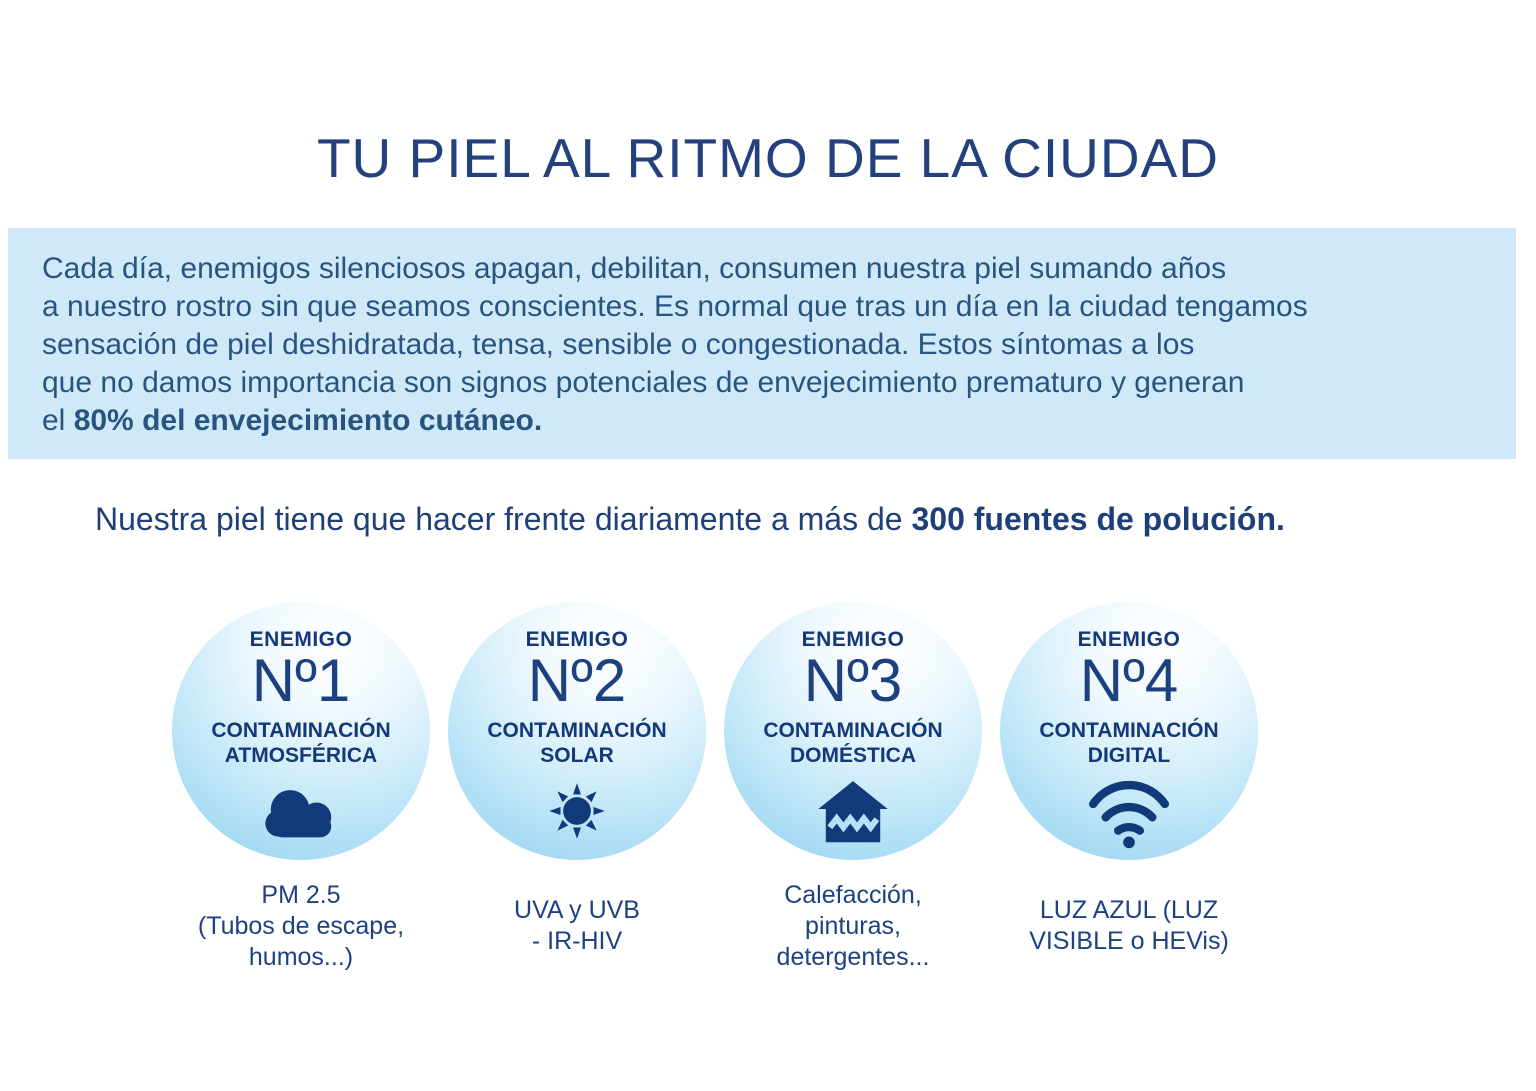 The height and width of the screenshot is (1091, 1536). Describe the element at coordinates (577, 811) in the screenshot. I see `sun-icon` at that location.